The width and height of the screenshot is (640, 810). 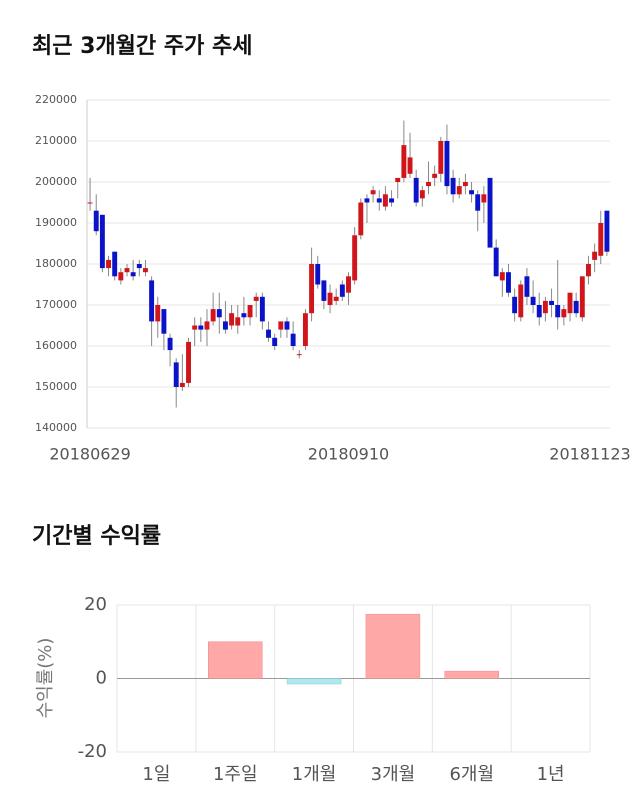 I want to click on y-tick-label: 170000, so click(x=56, y=304).